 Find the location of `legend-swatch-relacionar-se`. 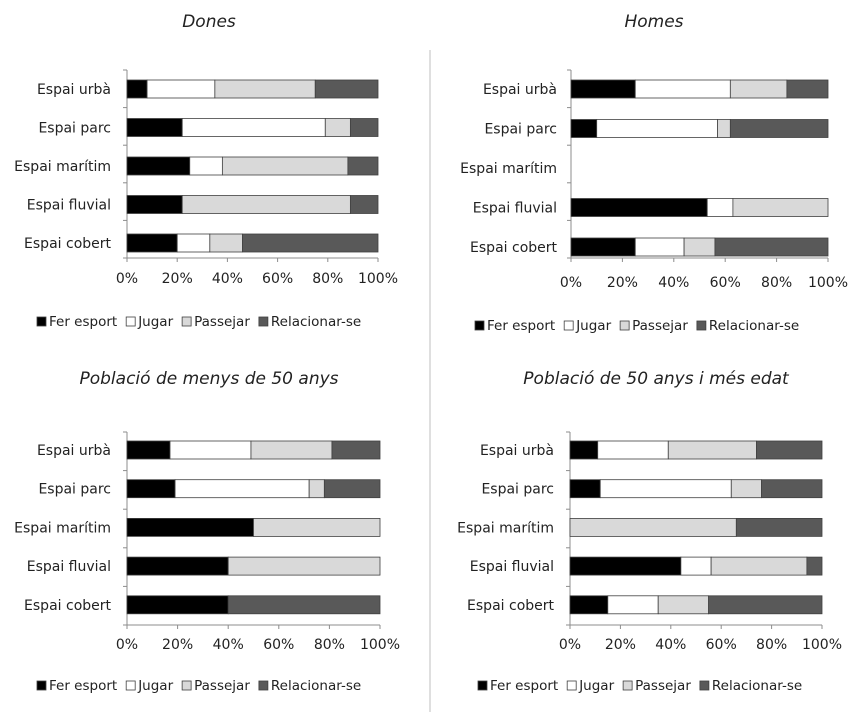

legend-swatch-relacionar-se is located at coordinates (701, 325).